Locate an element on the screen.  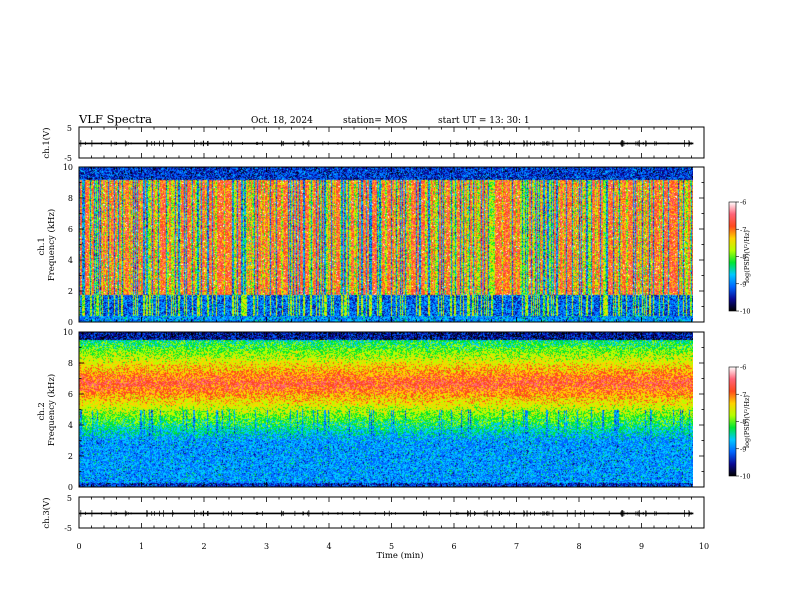
time-tick-label: 7 is located at coordinates (516, 546).